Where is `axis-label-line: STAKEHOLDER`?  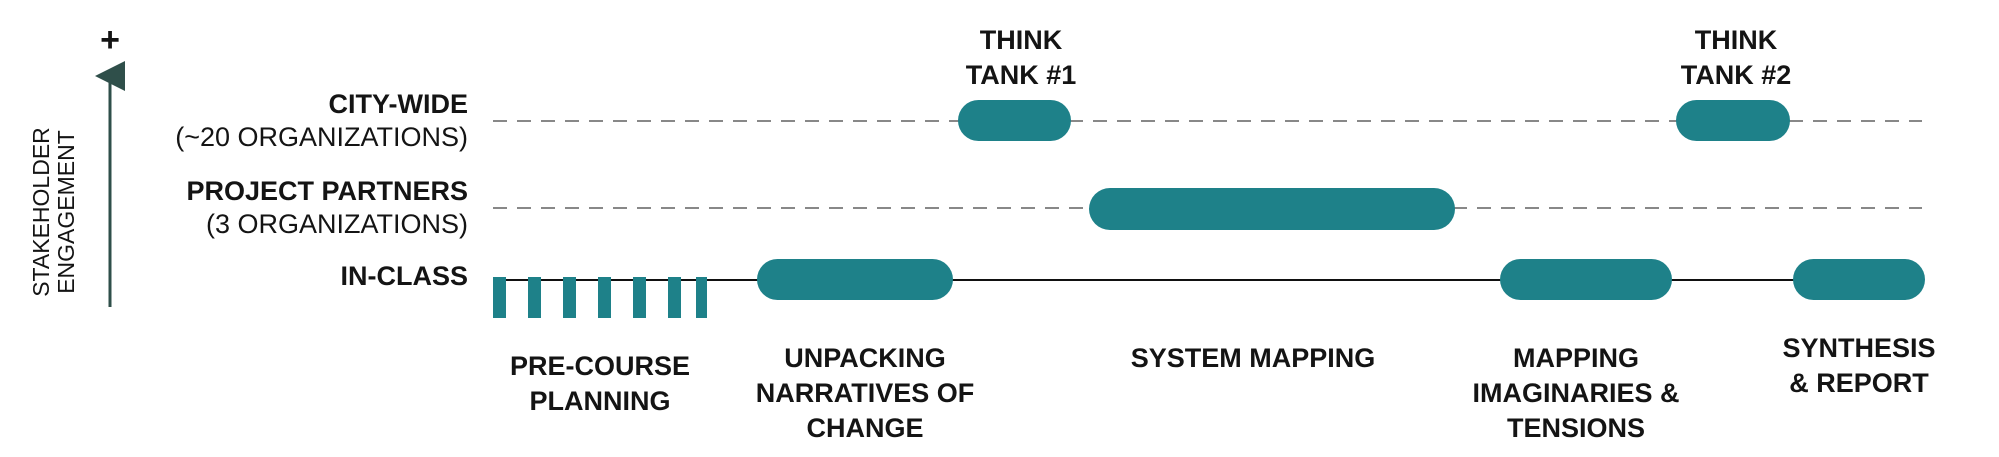 axis-label-line: STAKEHOLDER is located at coordinates (41, 212).